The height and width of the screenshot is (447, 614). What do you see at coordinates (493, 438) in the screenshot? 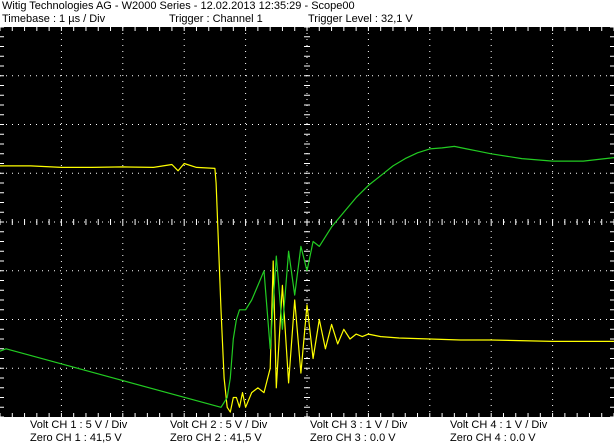
I see `ch4-zero-label: Zero CH 4 : 0.0 V` at bounding box center [493, 438].